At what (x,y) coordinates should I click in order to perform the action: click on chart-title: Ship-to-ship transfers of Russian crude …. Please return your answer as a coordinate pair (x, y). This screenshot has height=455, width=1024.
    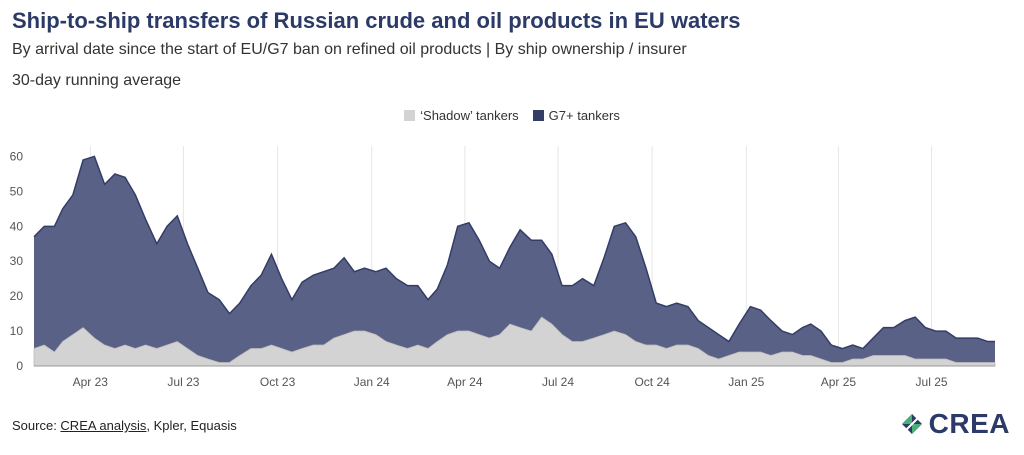
    Looking at the image, I should click on (376, 20).